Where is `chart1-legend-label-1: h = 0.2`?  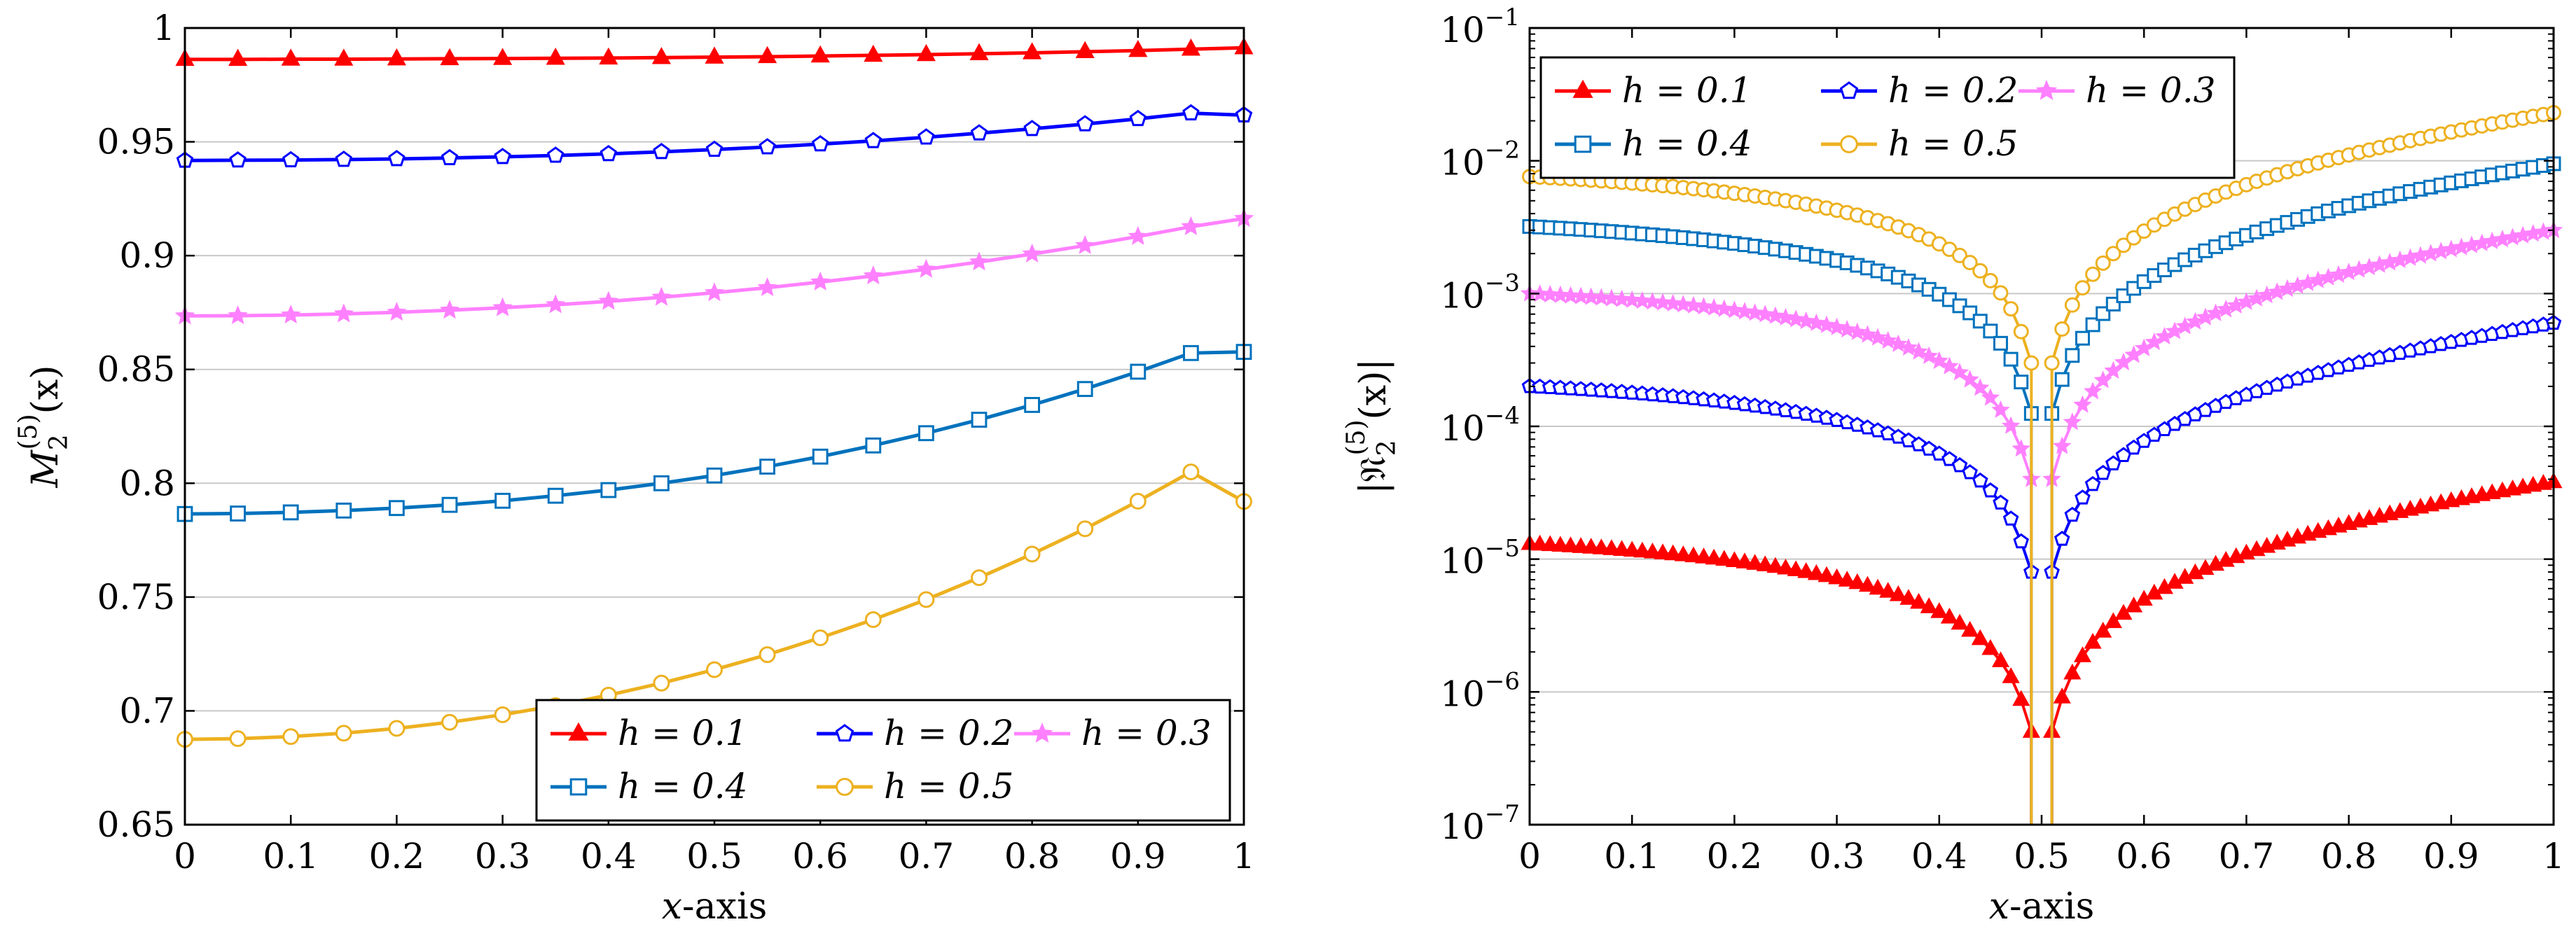
chart1-legend-label-1: h = 0.2 is located at coordinates (1953, 91).